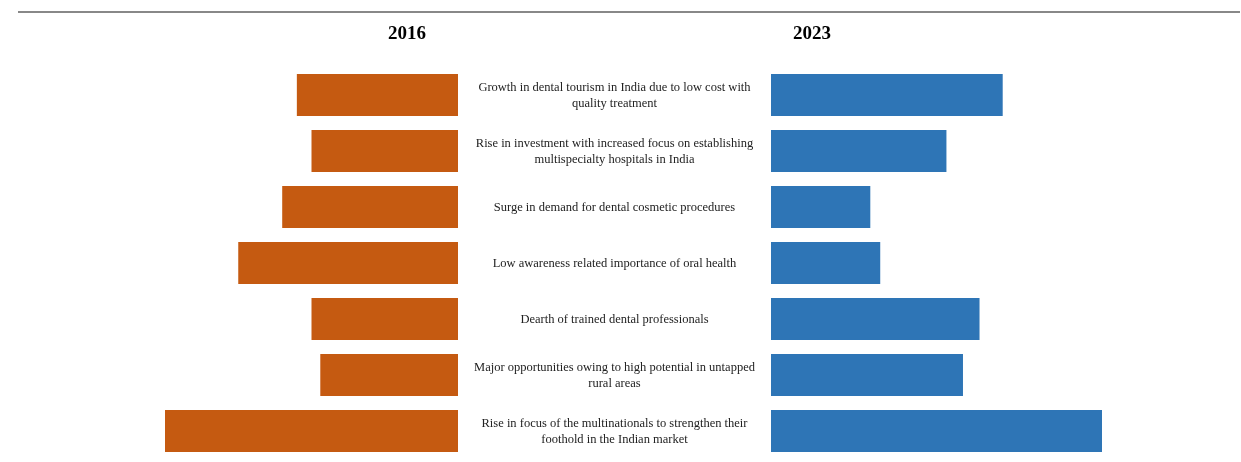 This screenshot has height=462, width=1241. What do you see at coordinates (614, 95) in the screenshot?
I see `y-tick-label: Growth in dental tourism in India due to low cost with quality treatment` at bounding box center [614, 95].